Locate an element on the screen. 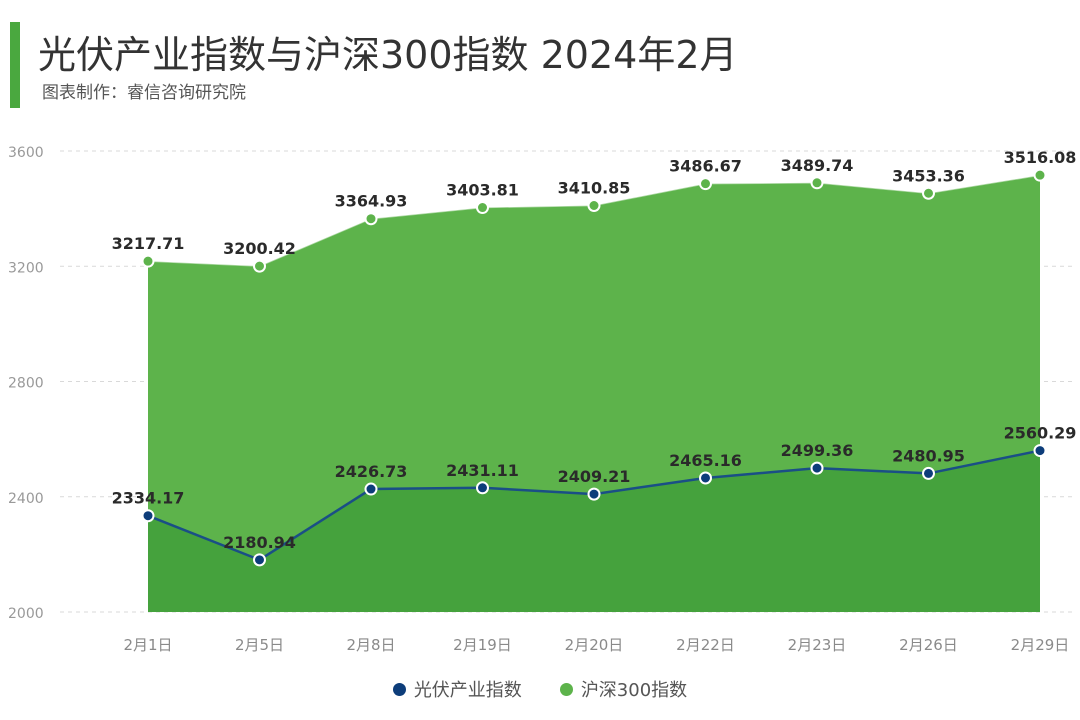 The image size is (1080, 720). chart-legend: 光伏产业指数 沪深300指数 is located at coordinates (540, 689).